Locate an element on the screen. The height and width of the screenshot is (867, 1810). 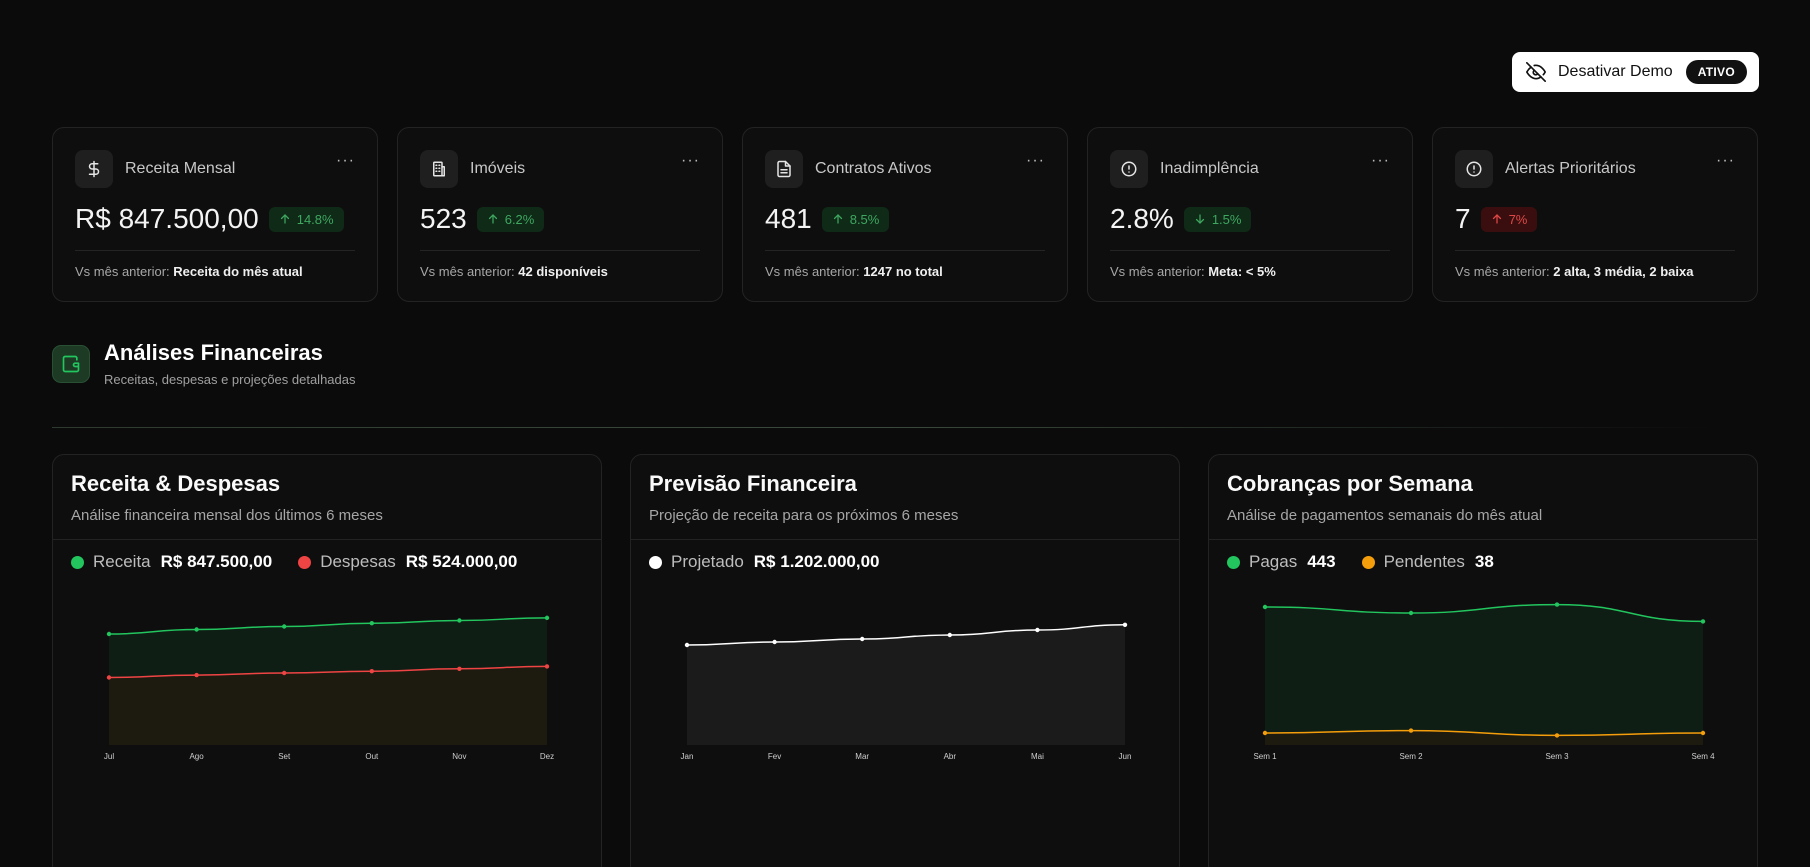
revenue-expenses-chart: Jul Ago Set Out Nov Dez is located at coordinates (329, 688).